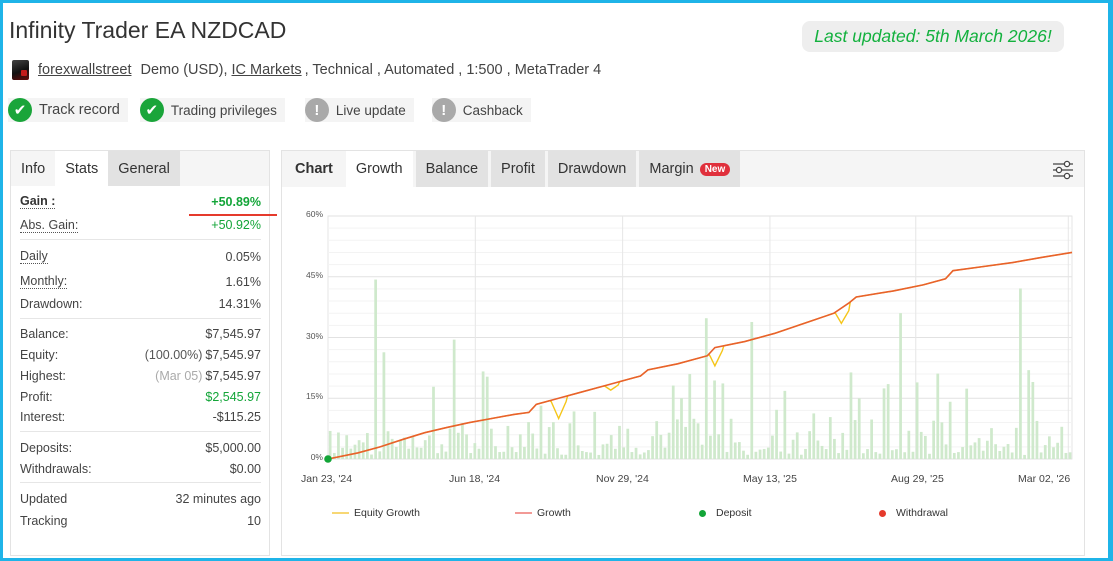 This screenshot has width=1113, height=561. What do you see at coordinates (85, 70) in the screenshot?
I see `author-link: forexwallstreet` at bounding box center [85, 70].